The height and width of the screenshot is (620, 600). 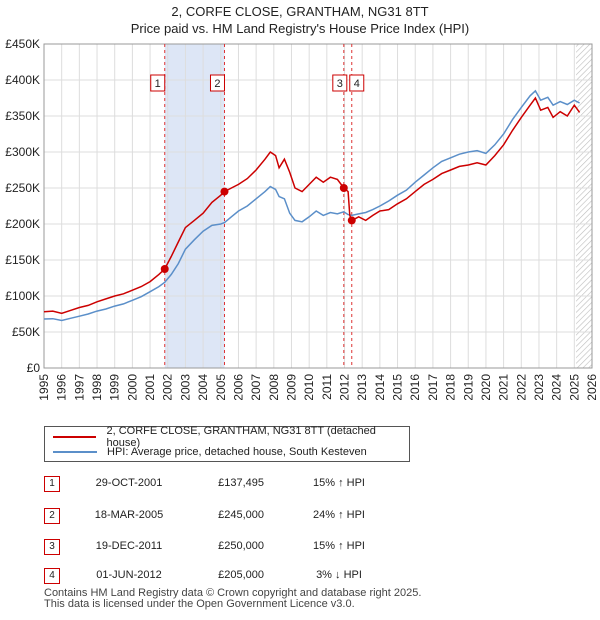 I want to click on y-tick-label: £150K, so click(x=22, y=260).